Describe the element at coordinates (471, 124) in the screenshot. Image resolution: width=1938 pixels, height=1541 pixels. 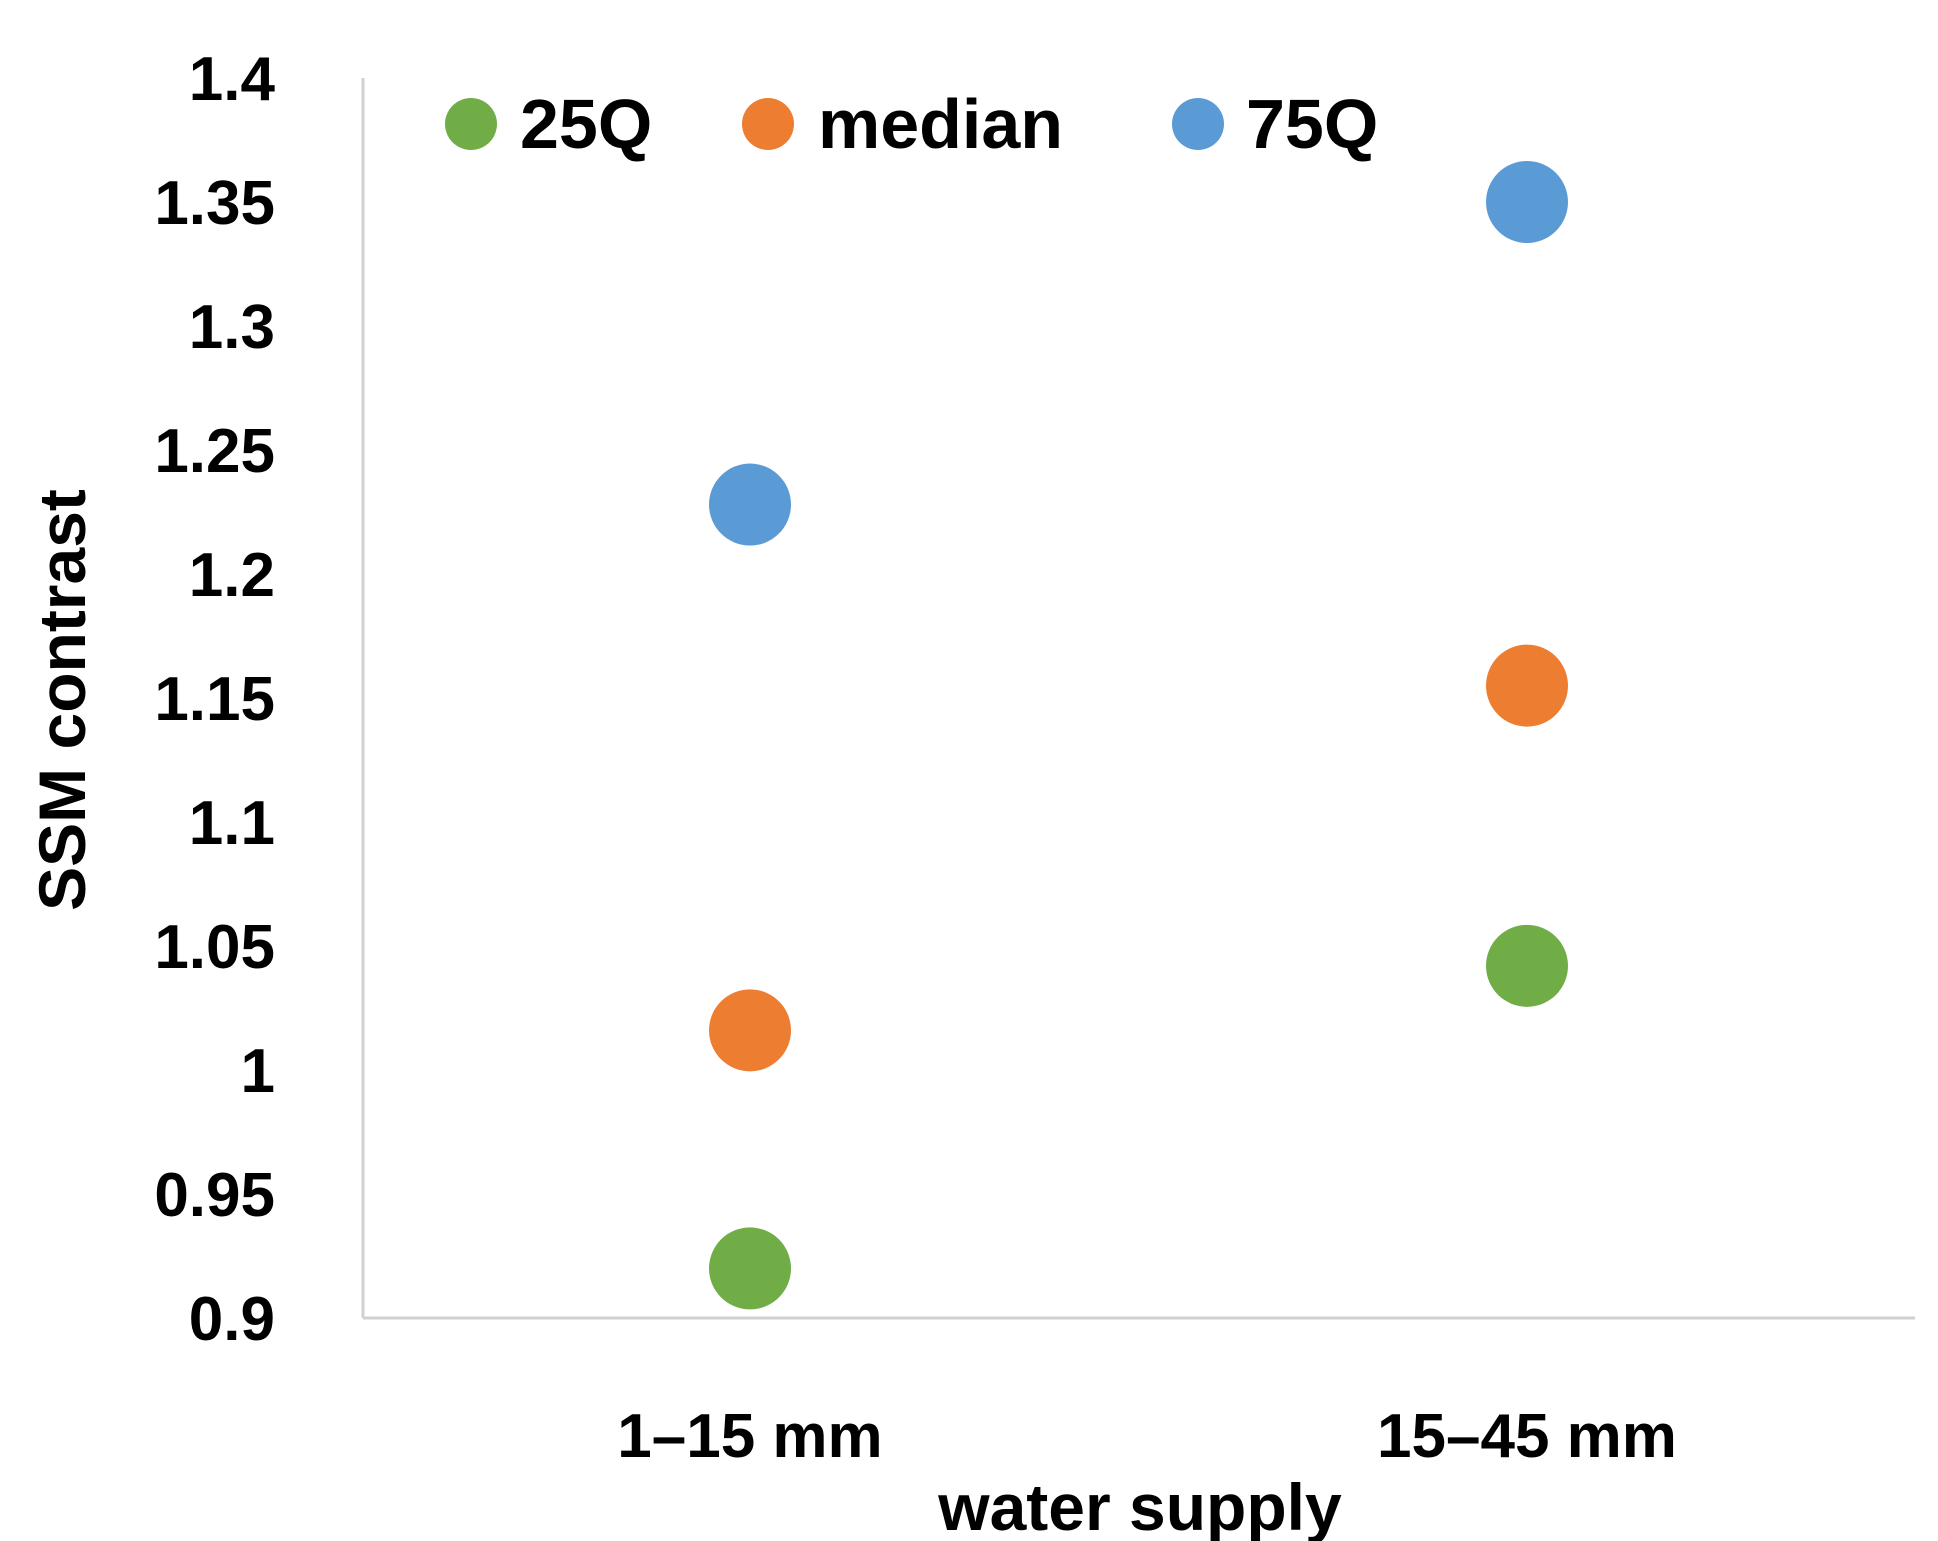
I see `legend-marker-25q` at that location.